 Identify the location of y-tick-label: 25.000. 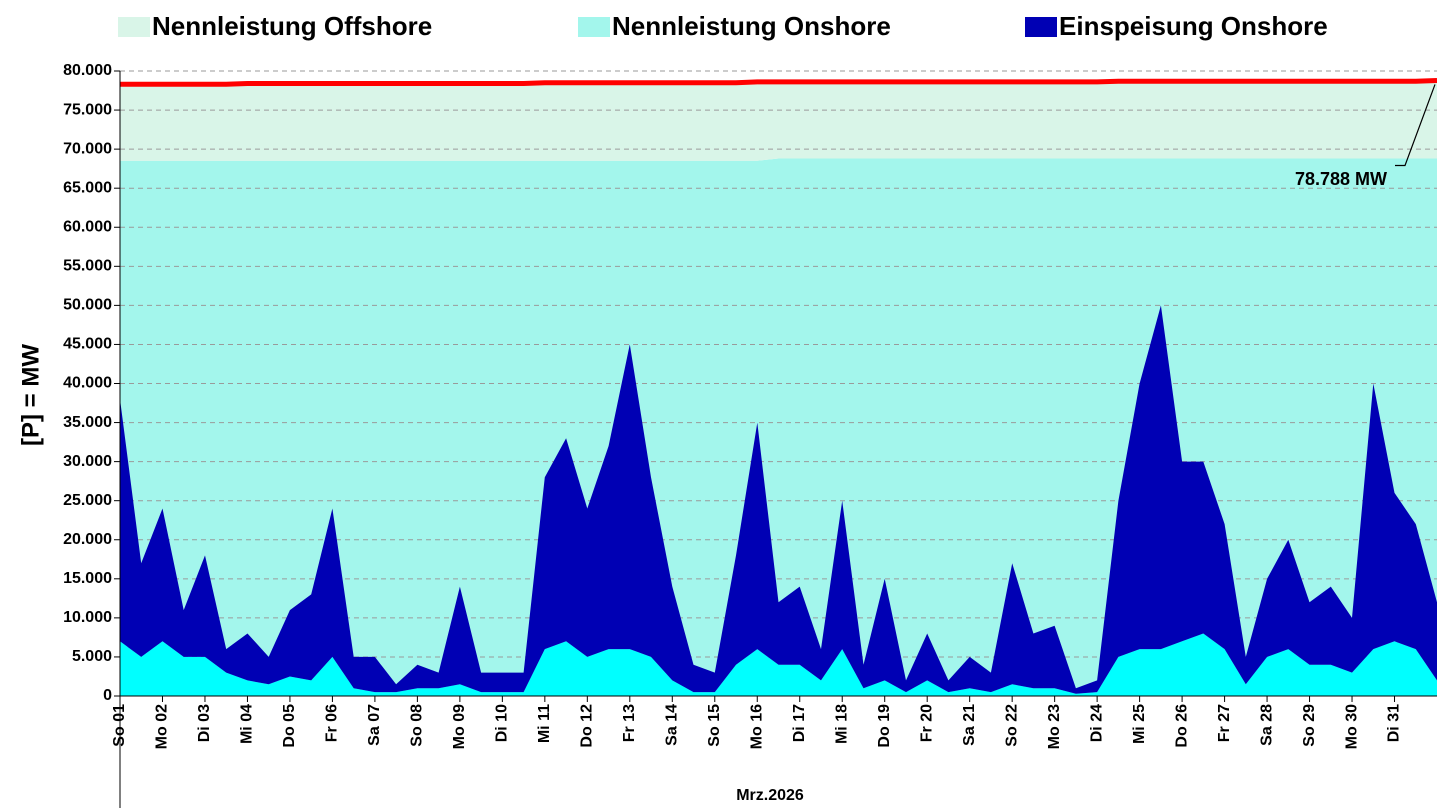
(87, 500).